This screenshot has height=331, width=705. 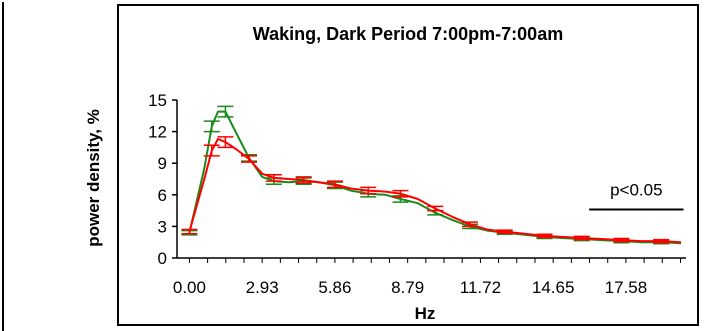 I want to click on y-tick-label: 0, so click(x=162, y=258).